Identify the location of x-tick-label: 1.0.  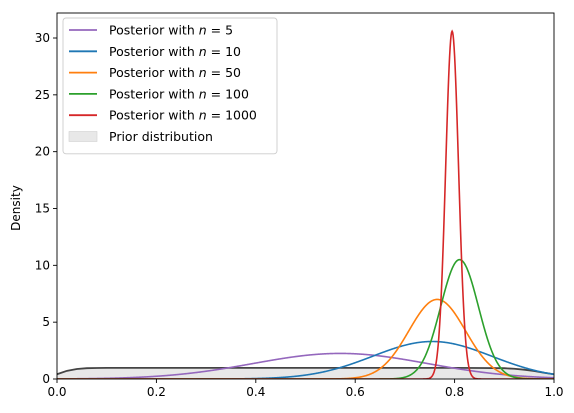
(553, 392).